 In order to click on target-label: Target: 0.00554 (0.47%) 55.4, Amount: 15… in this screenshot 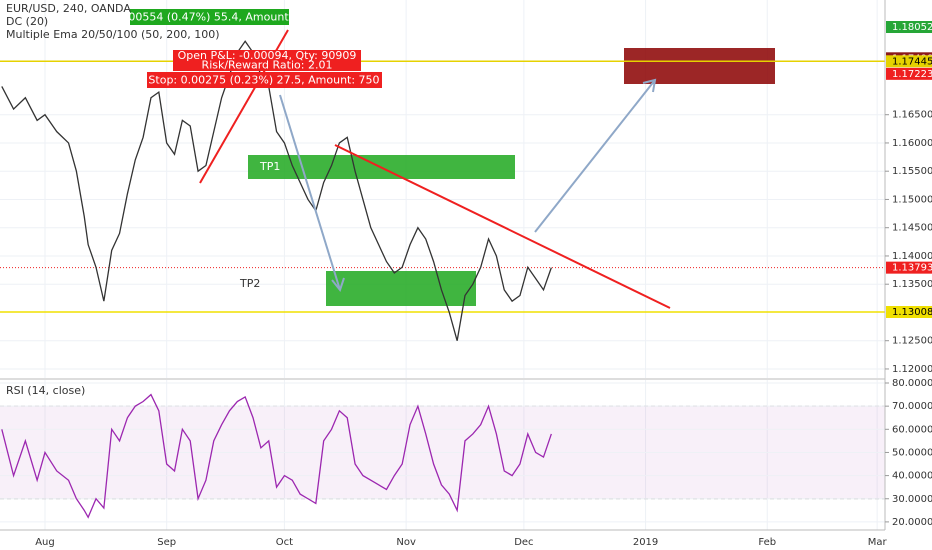, I will do `click(209, 17)`.